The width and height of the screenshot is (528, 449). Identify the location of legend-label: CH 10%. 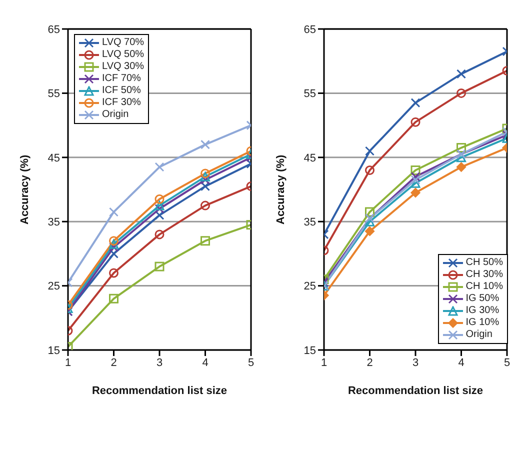
(484, 287).